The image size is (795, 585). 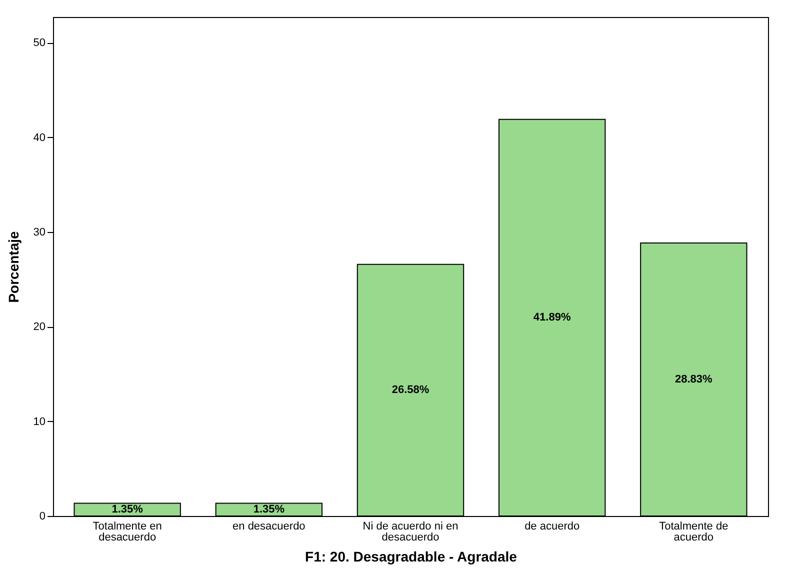 What do you see at coordinates (410, 532) in the screenshot?
I see `x-tick-label: Ni de acuerdo ni en desacuerdo` at bounding box center [410, 532].